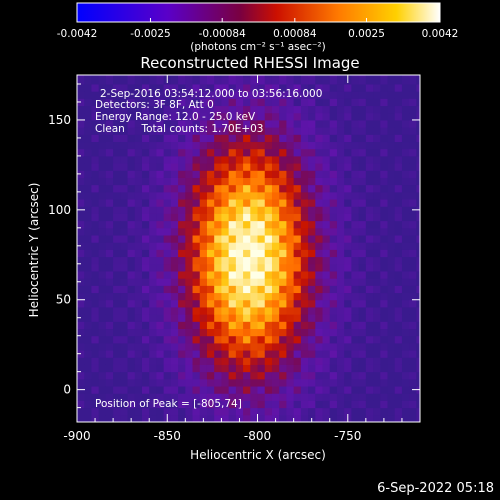 The width and height of the screenshot is (500, 500). I want to click on colorbar-gradient, so click(258, 12).